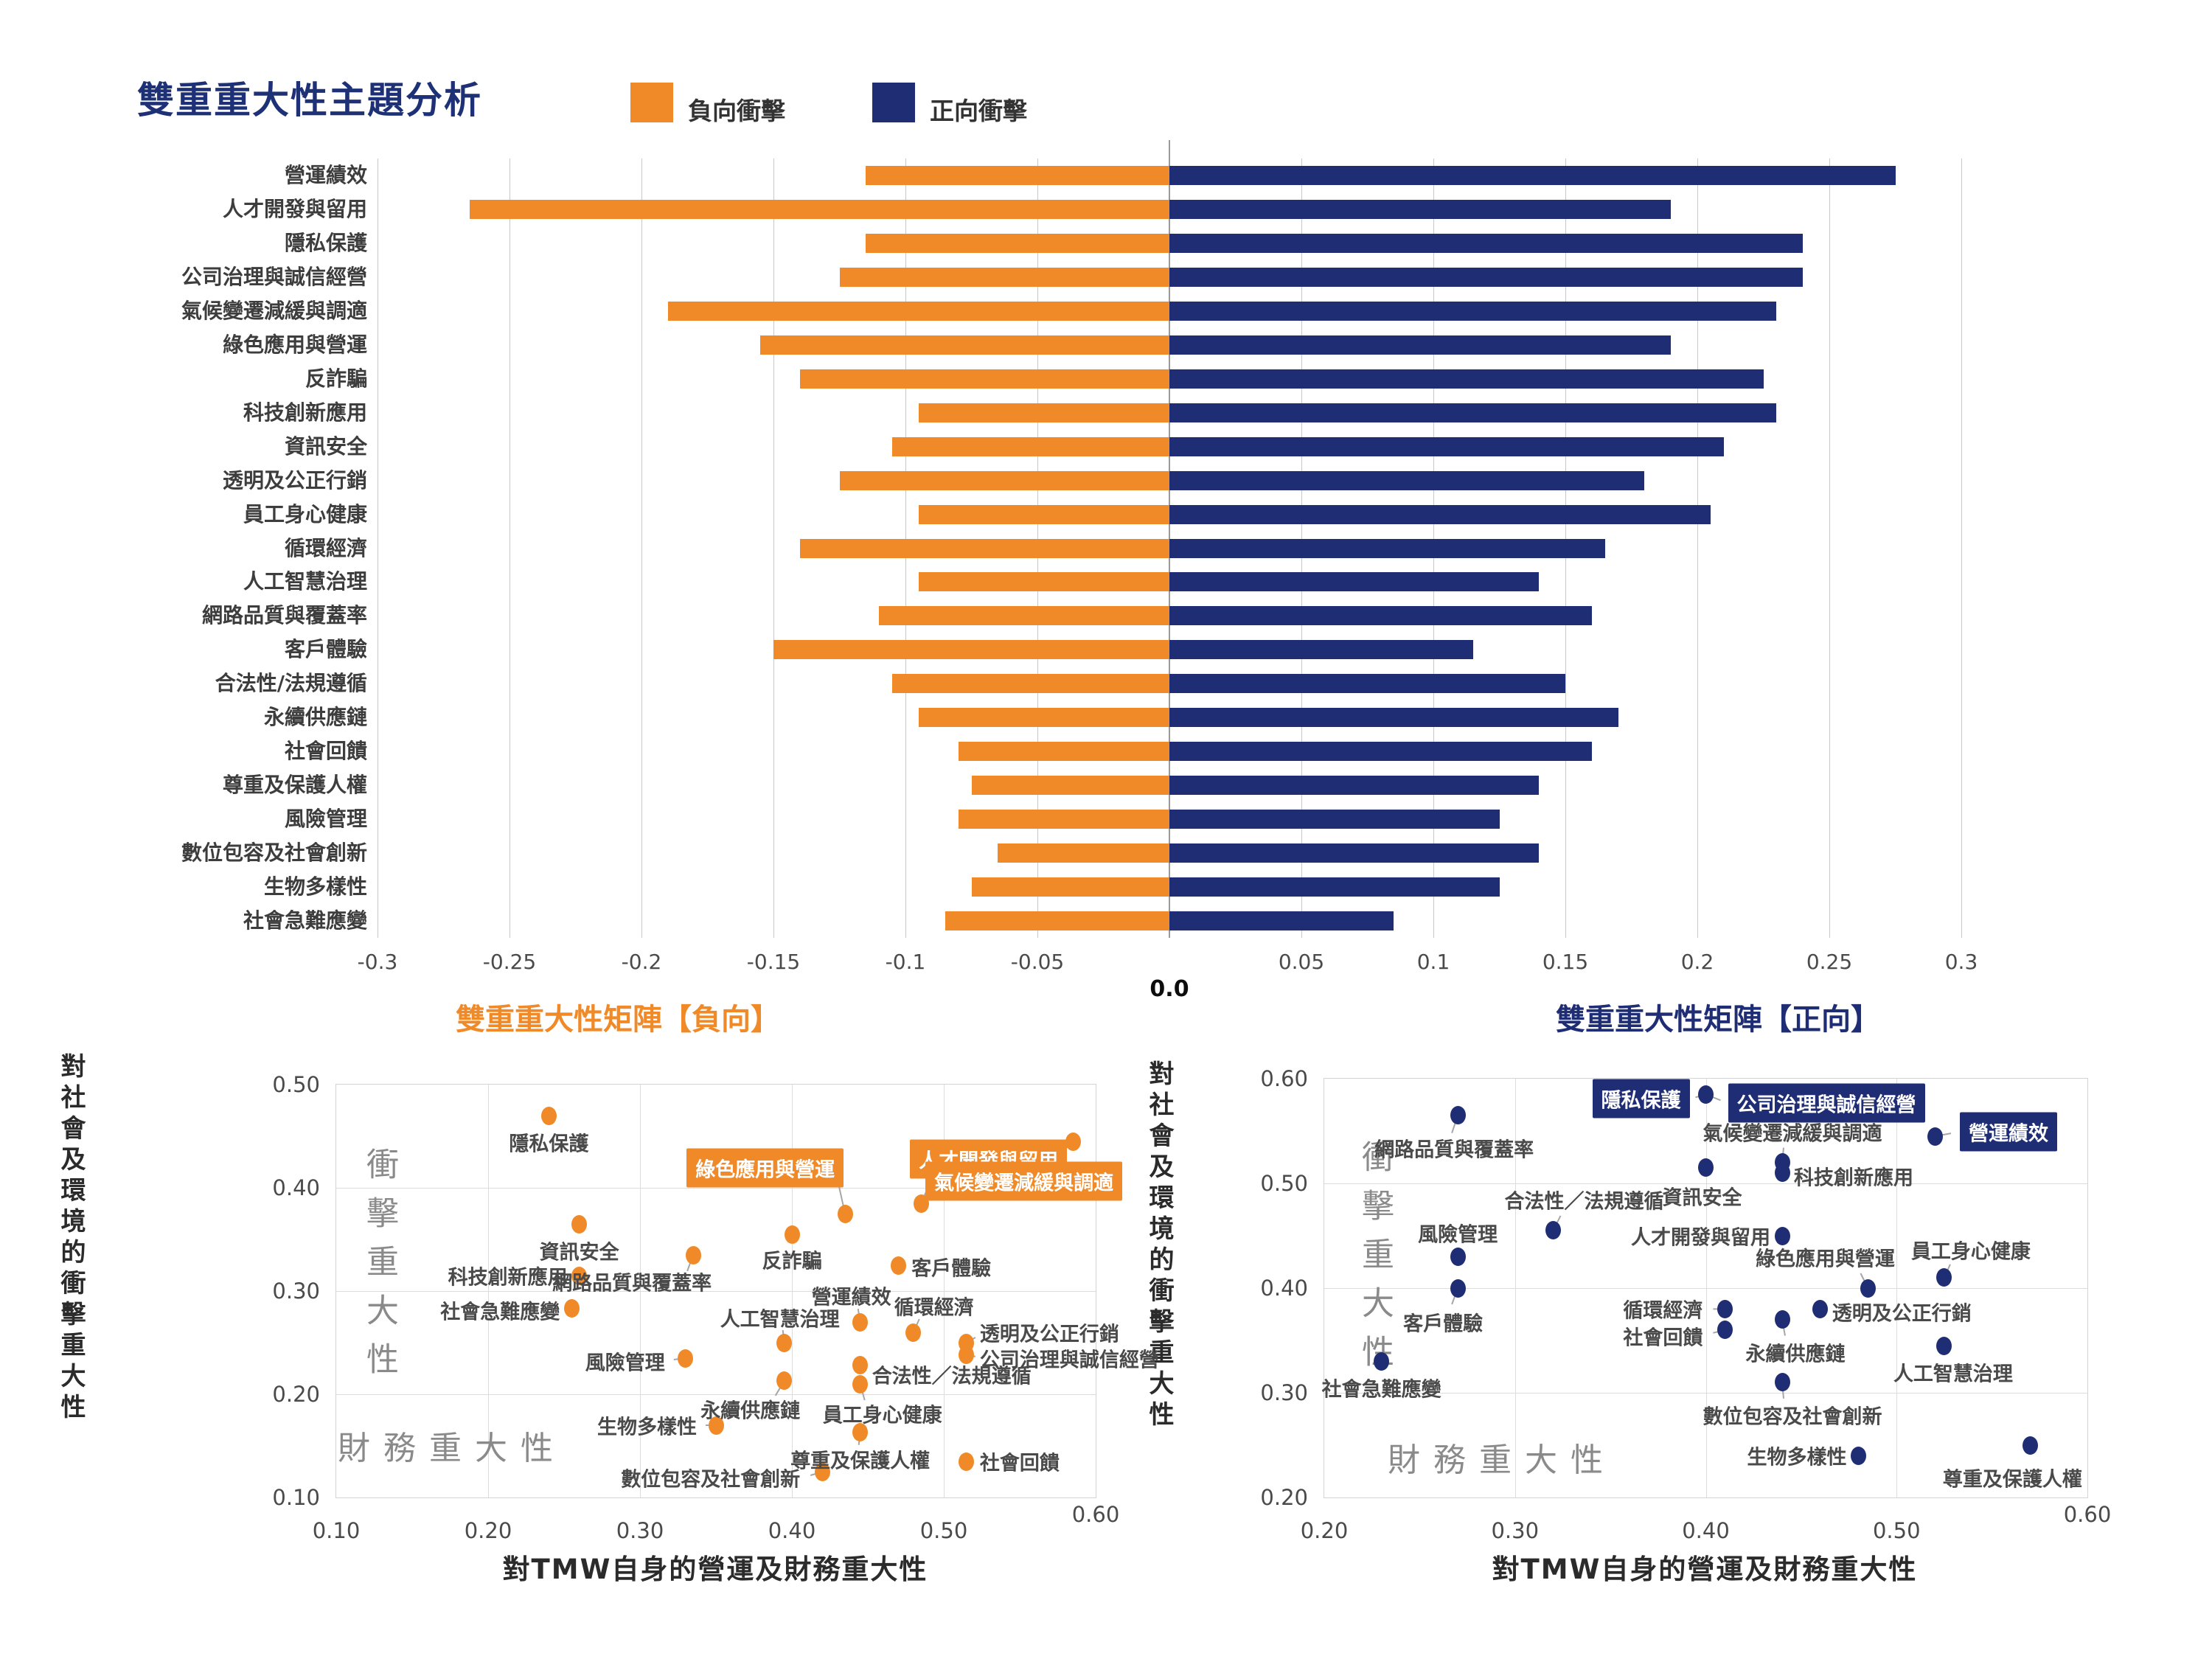  I want to click on page-title: 雙重重大性主題分析, so click(309, 100).